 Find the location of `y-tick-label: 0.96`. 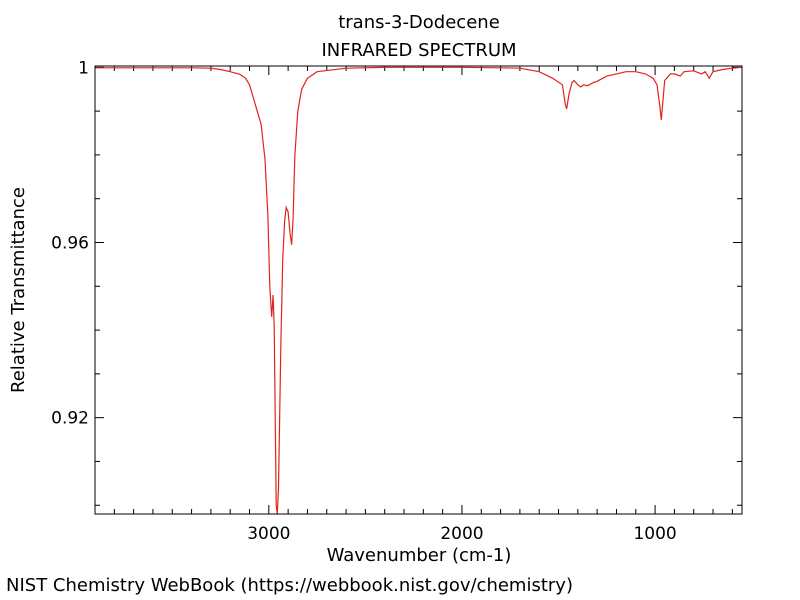

y-tick-label: 0.96 is located at coordinates (70, 243).